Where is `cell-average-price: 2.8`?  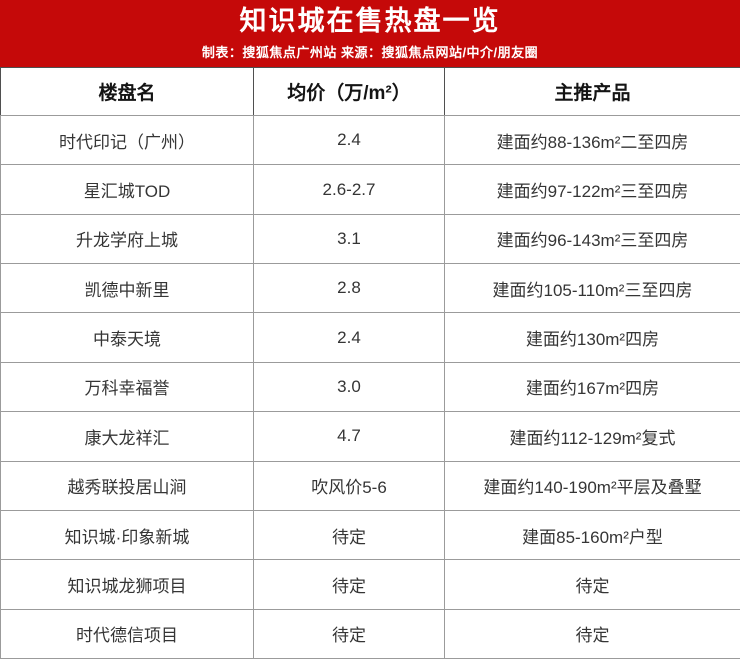 cell-average-price: 2.8 is located at coordinates (349, 288).